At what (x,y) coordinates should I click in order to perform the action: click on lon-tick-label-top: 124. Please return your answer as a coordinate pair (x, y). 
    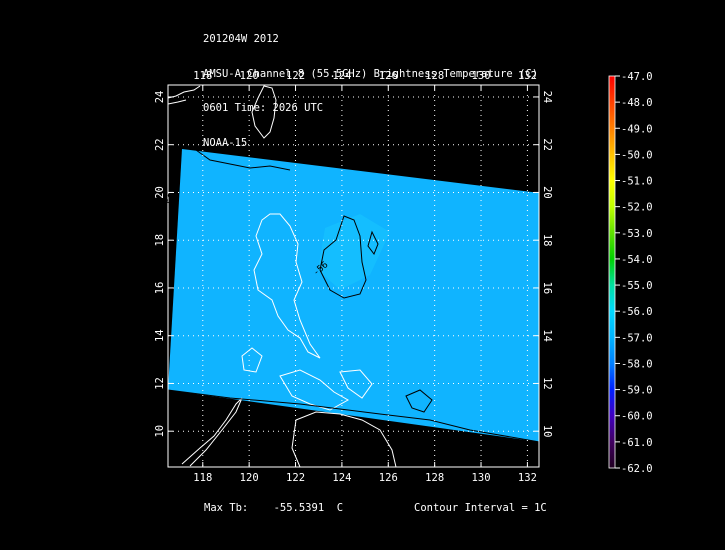
    Looking at the image, I should click on (341, 76).